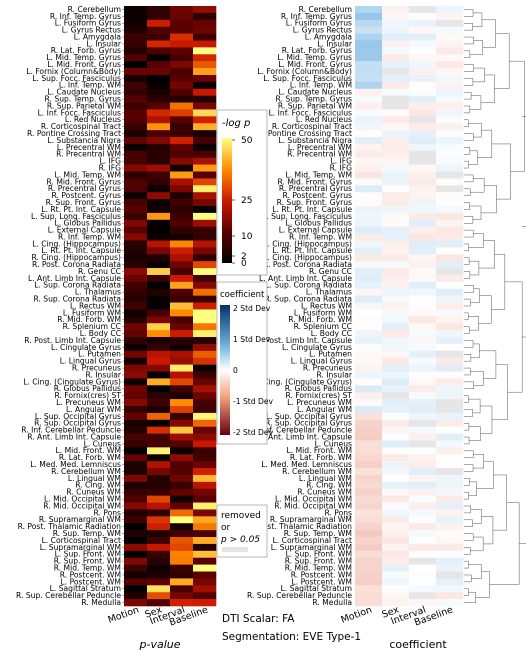  Describe the element at coordinates (73, 71) in the screenshot. I see `row-label: L. Fornix (Column&Body)` at that location.